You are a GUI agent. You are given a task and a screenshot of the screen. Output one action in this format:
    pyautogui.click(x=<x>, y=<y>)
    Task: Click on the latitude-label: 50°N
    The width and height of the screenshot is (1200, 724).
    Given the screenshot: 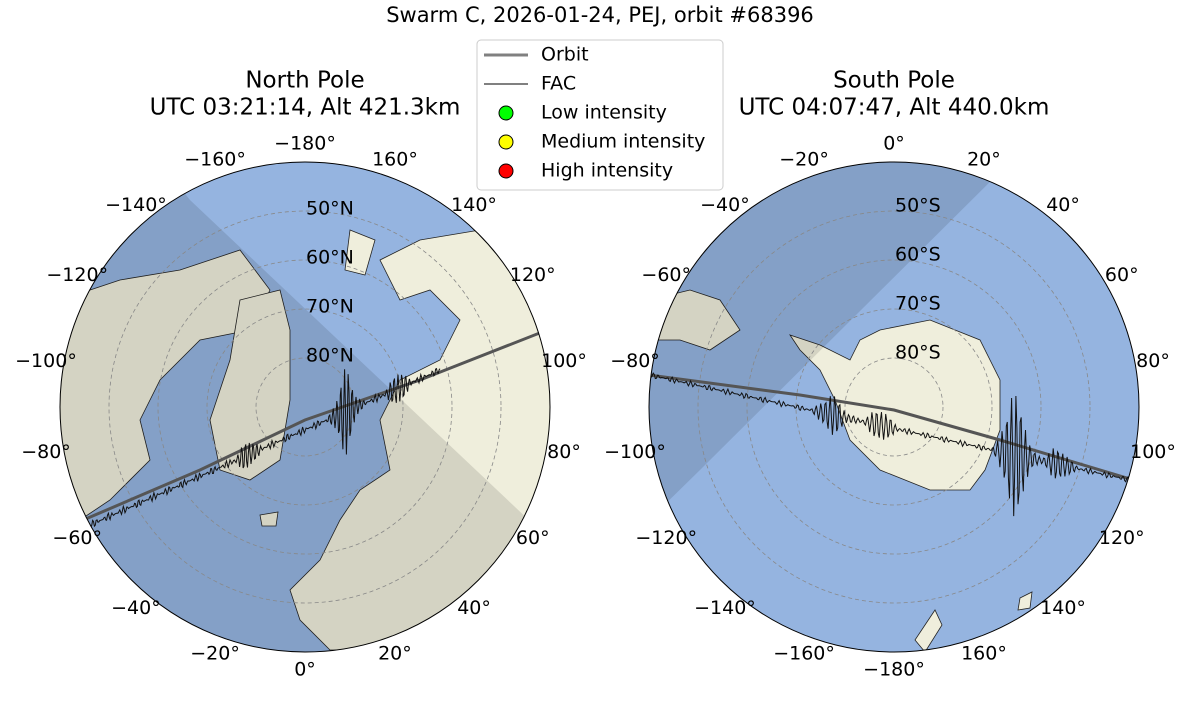 What is the action you would take?
    pyautogui.click(x=330, y=209)
    